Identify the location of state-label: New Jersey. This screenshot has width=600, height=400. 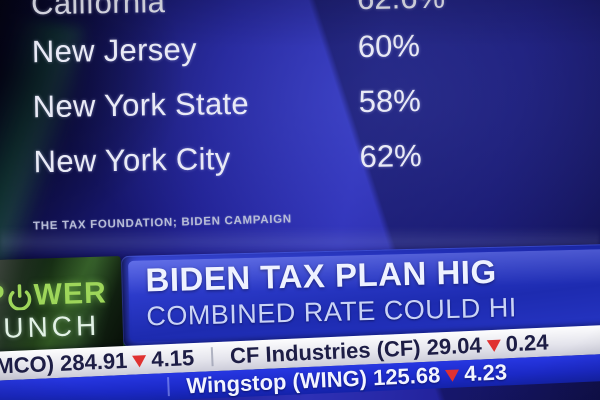
(114, 50).